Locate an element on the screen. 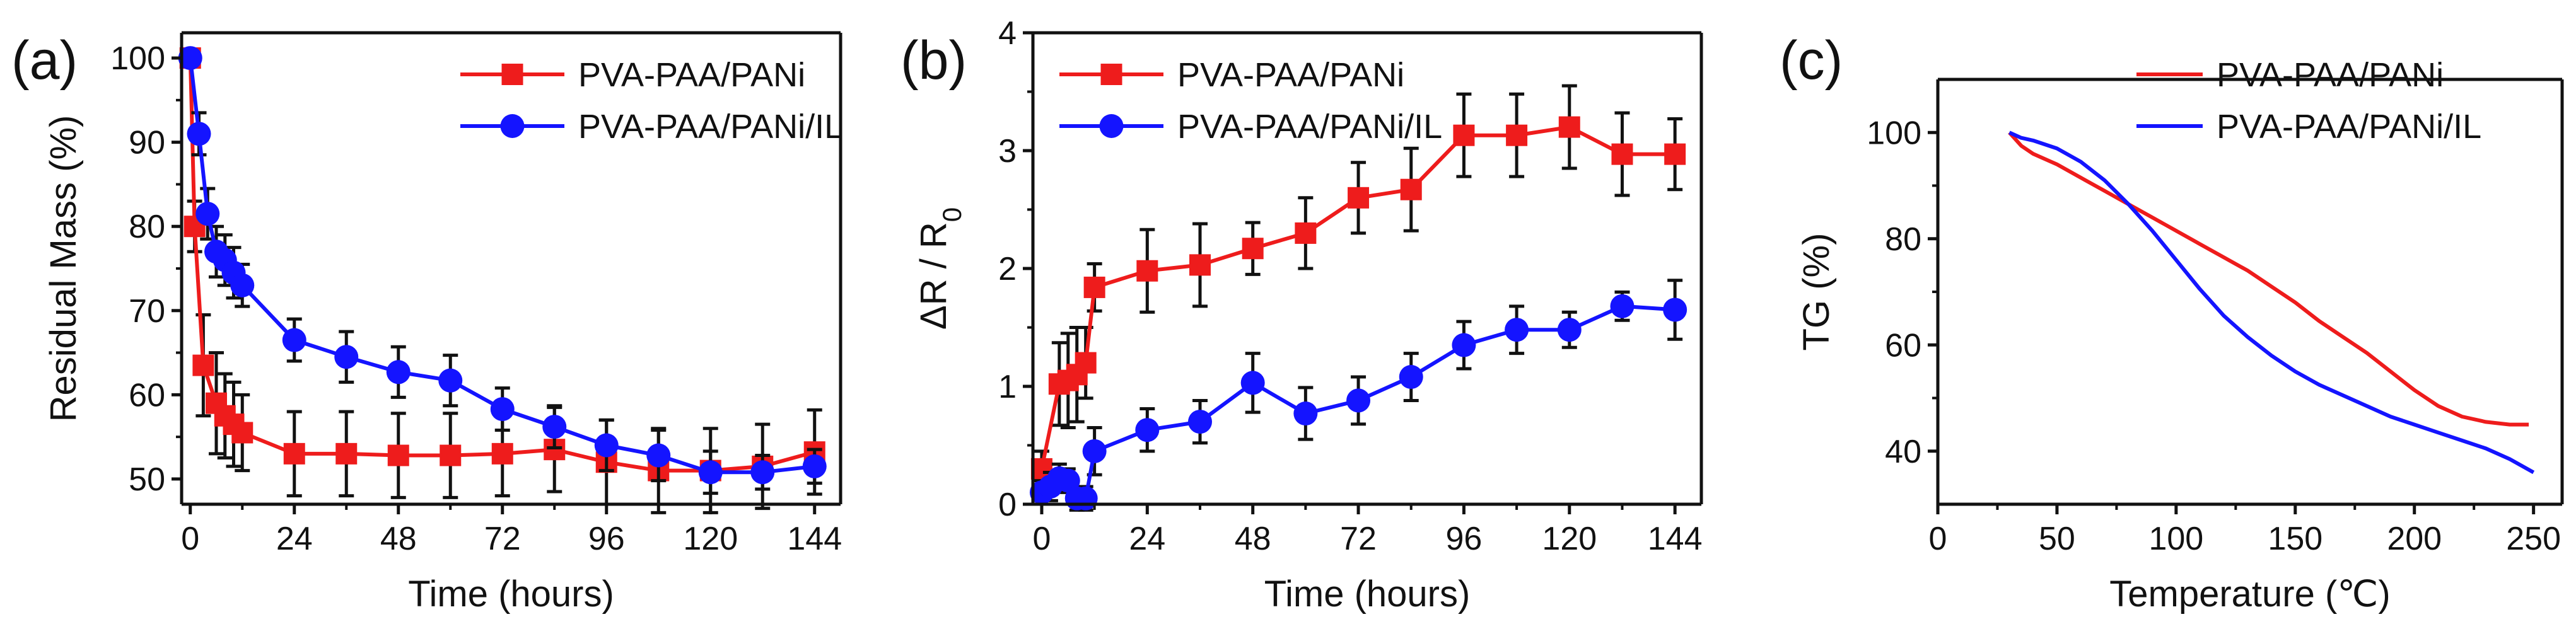  x-tick-label: 250 is located at coordinates (2534, 539).